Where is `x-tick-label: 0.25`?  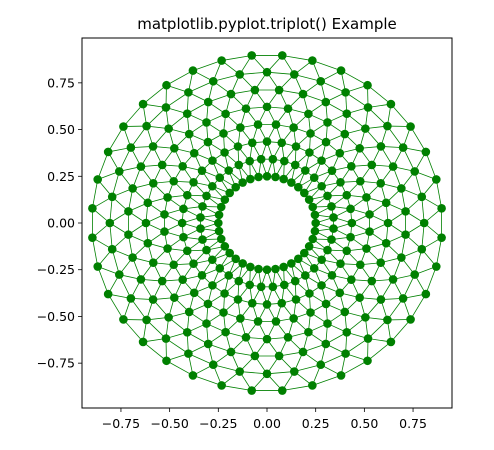 x-tick-label: 0.25 is located at coordinates (316, 423).